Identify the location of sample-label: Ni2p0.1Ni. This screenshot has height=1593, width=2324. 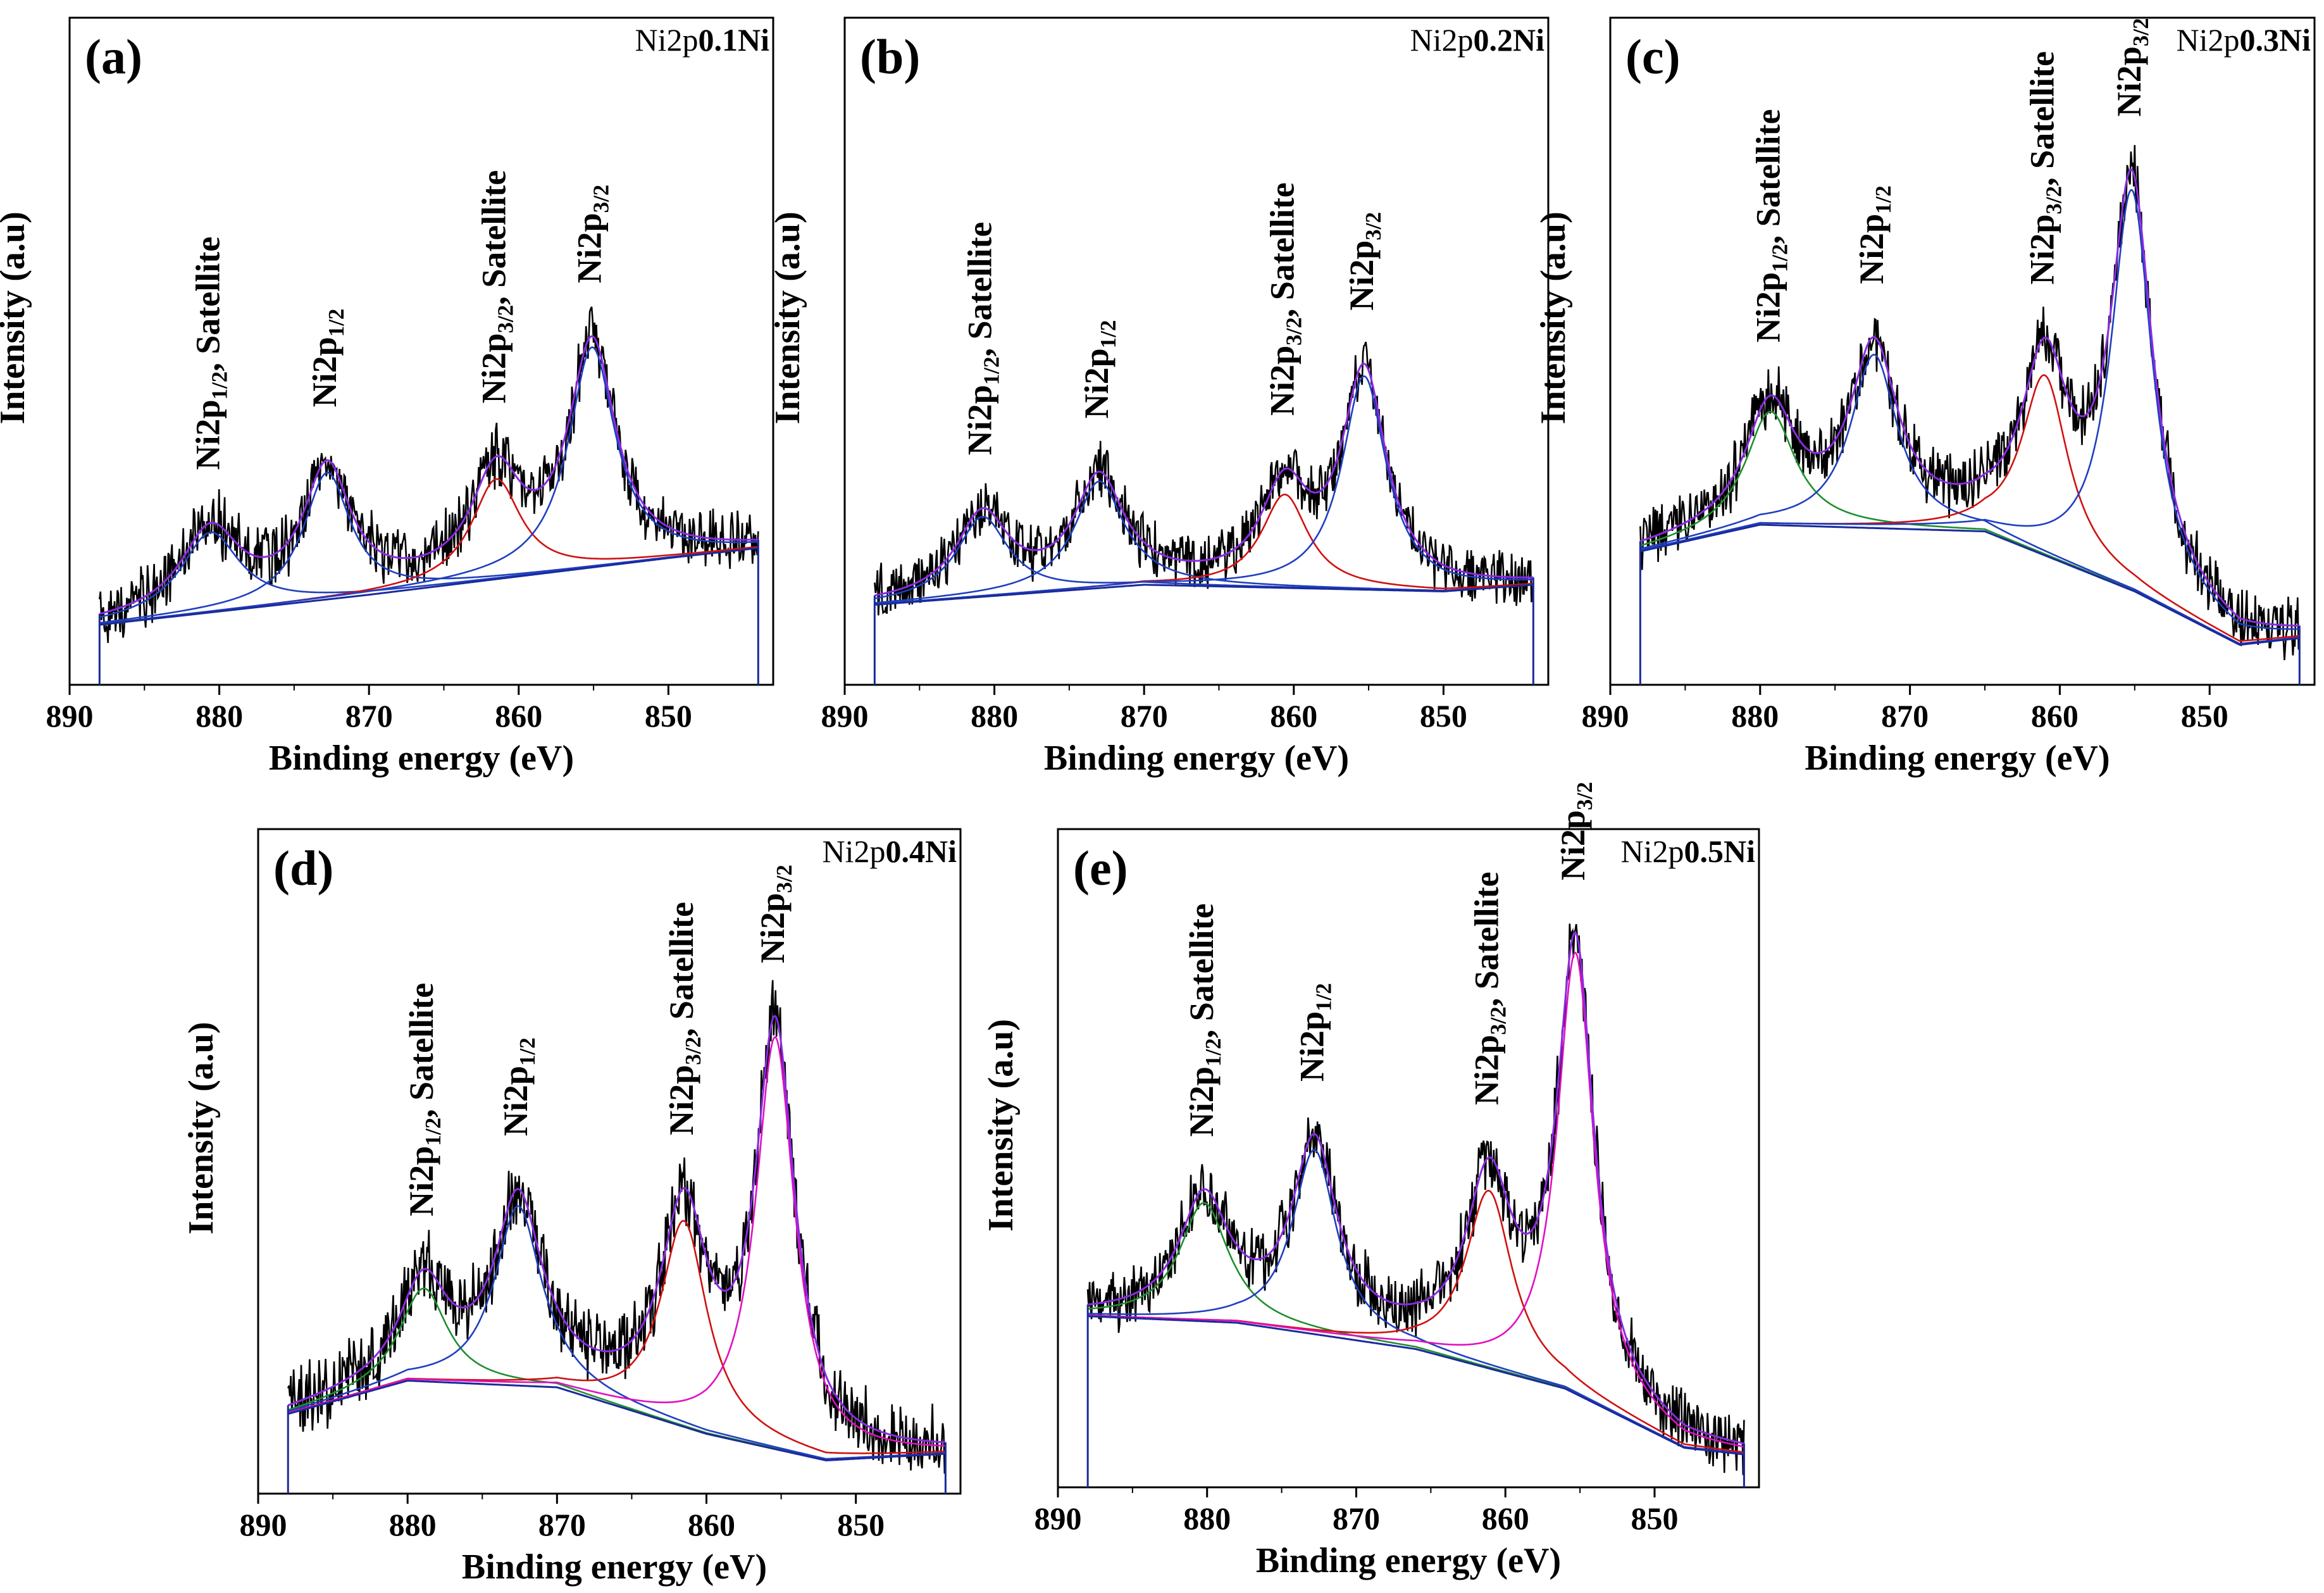
(702, 40).